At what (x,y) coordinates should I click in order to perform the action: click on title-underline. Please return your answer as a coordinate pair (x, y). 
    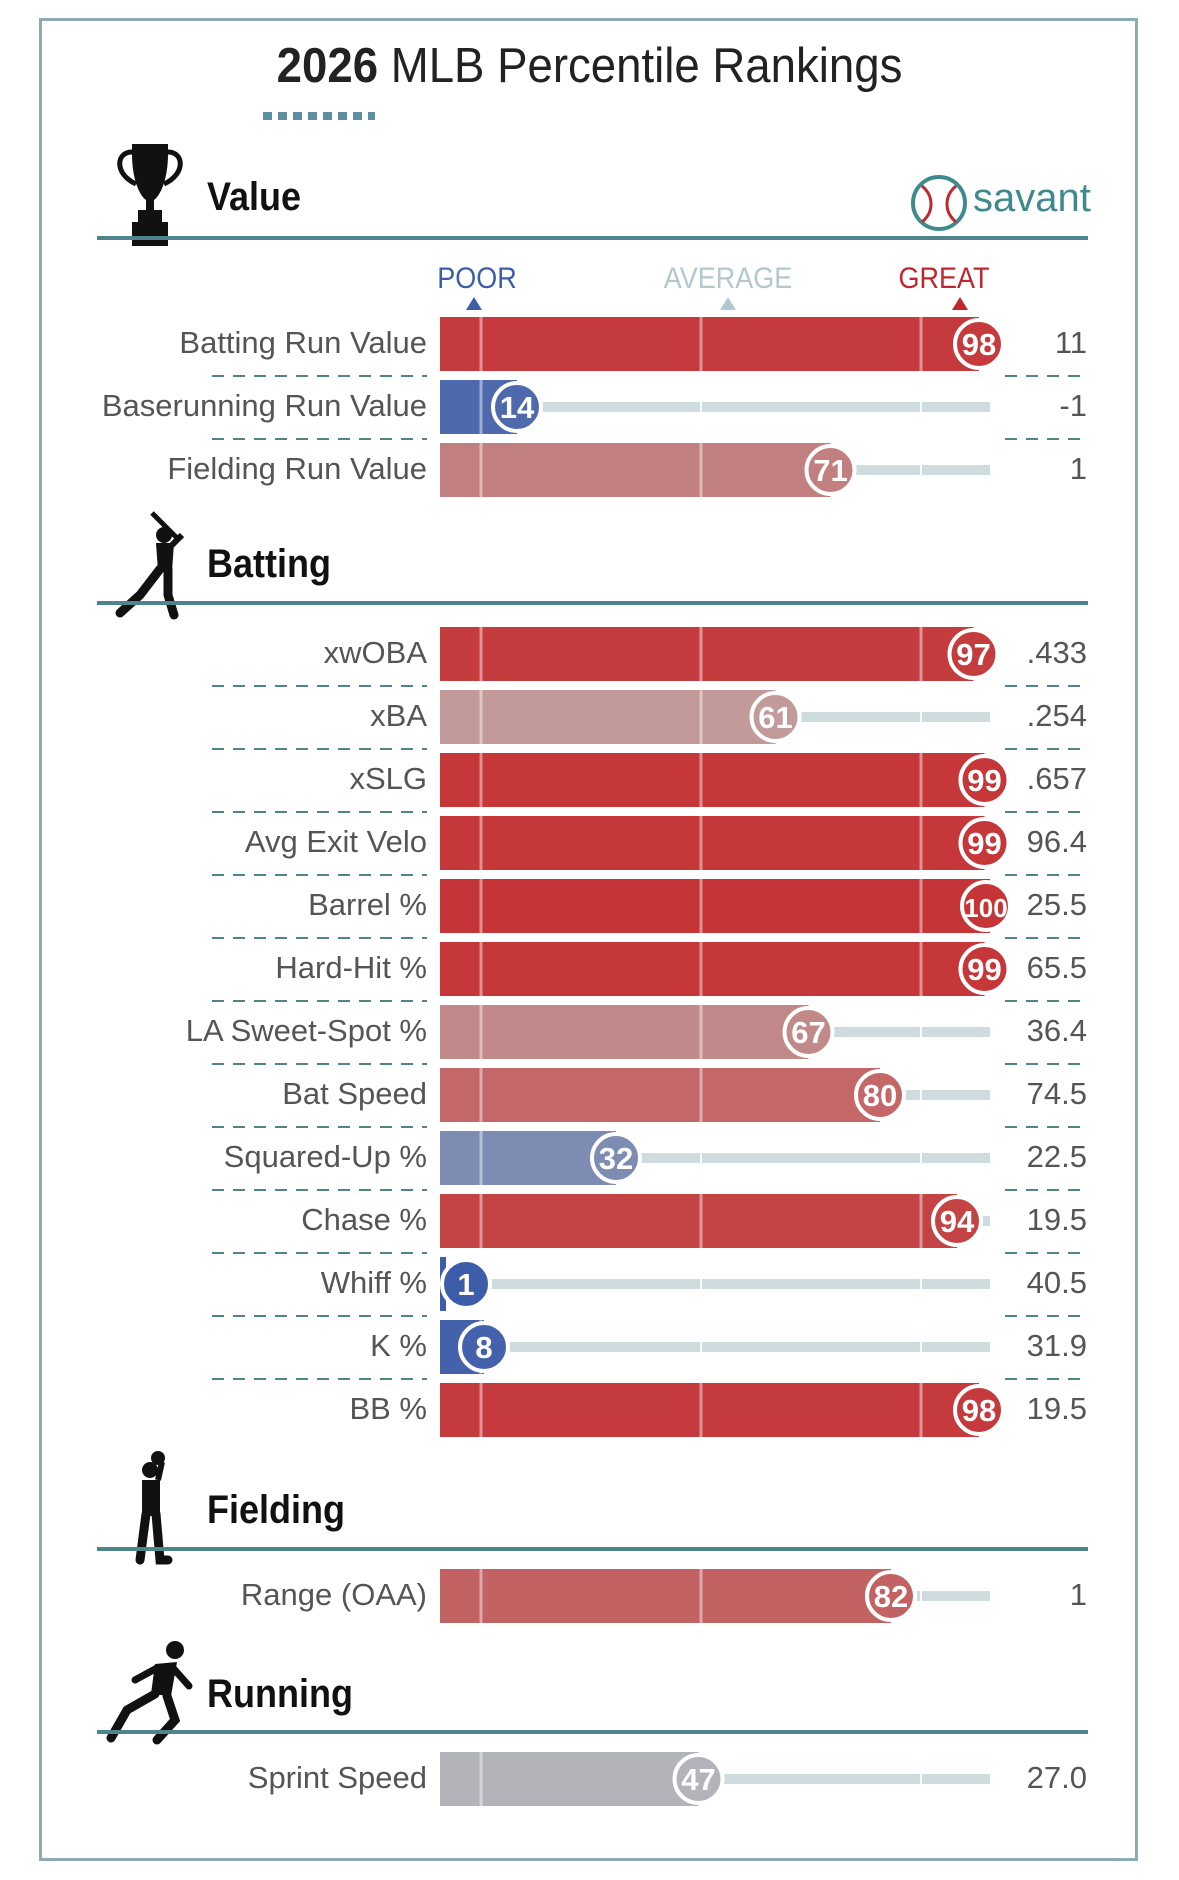
    Looking at the image, I should click on (319, 116).